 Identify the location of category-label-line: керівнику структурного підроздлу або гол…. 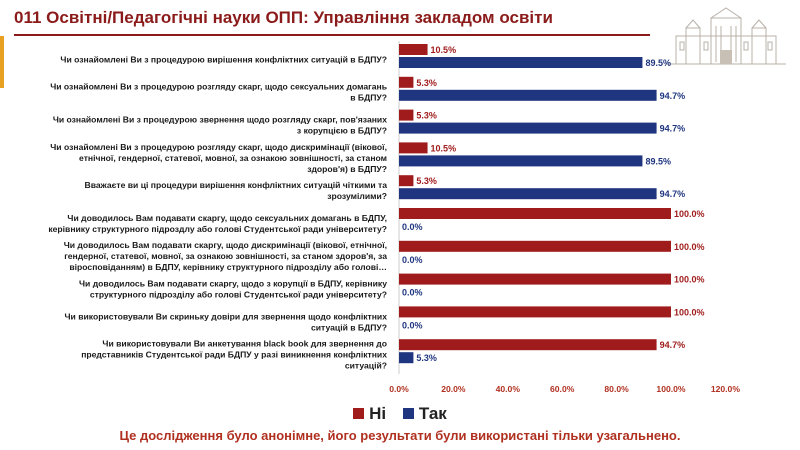
(217, 229).